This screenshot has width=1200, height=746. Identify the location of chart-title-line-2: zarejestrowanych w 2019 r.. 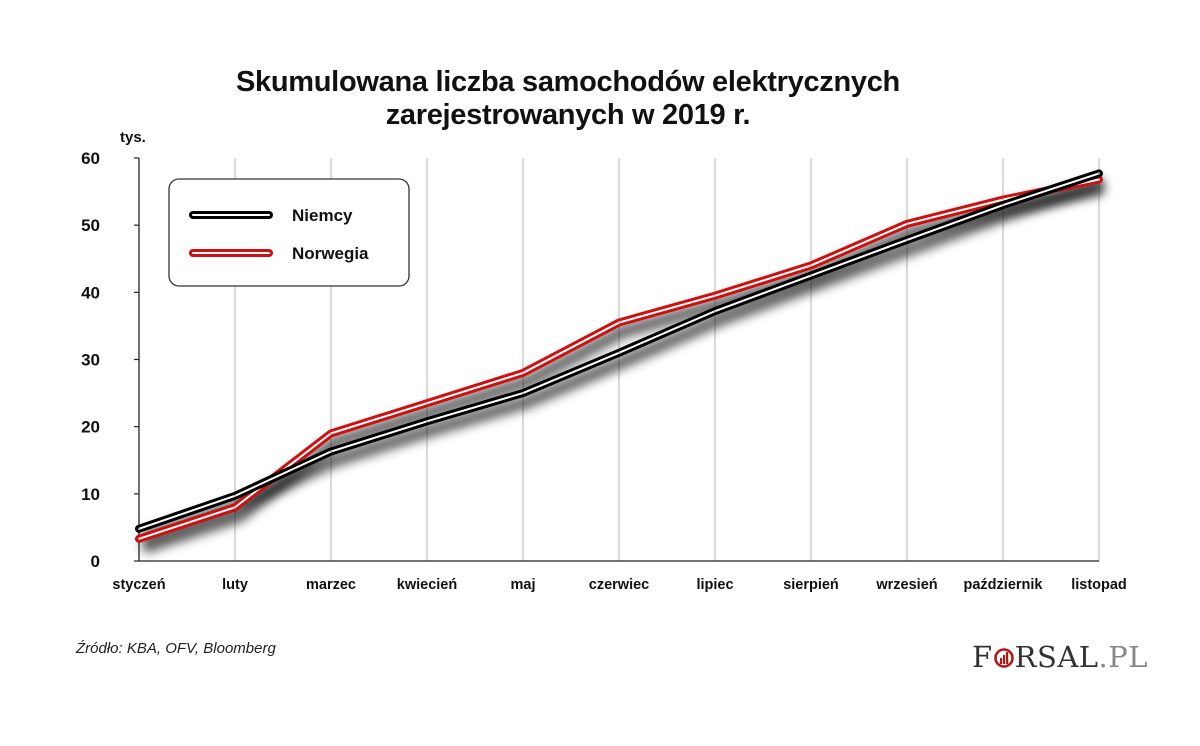
(568, 115).